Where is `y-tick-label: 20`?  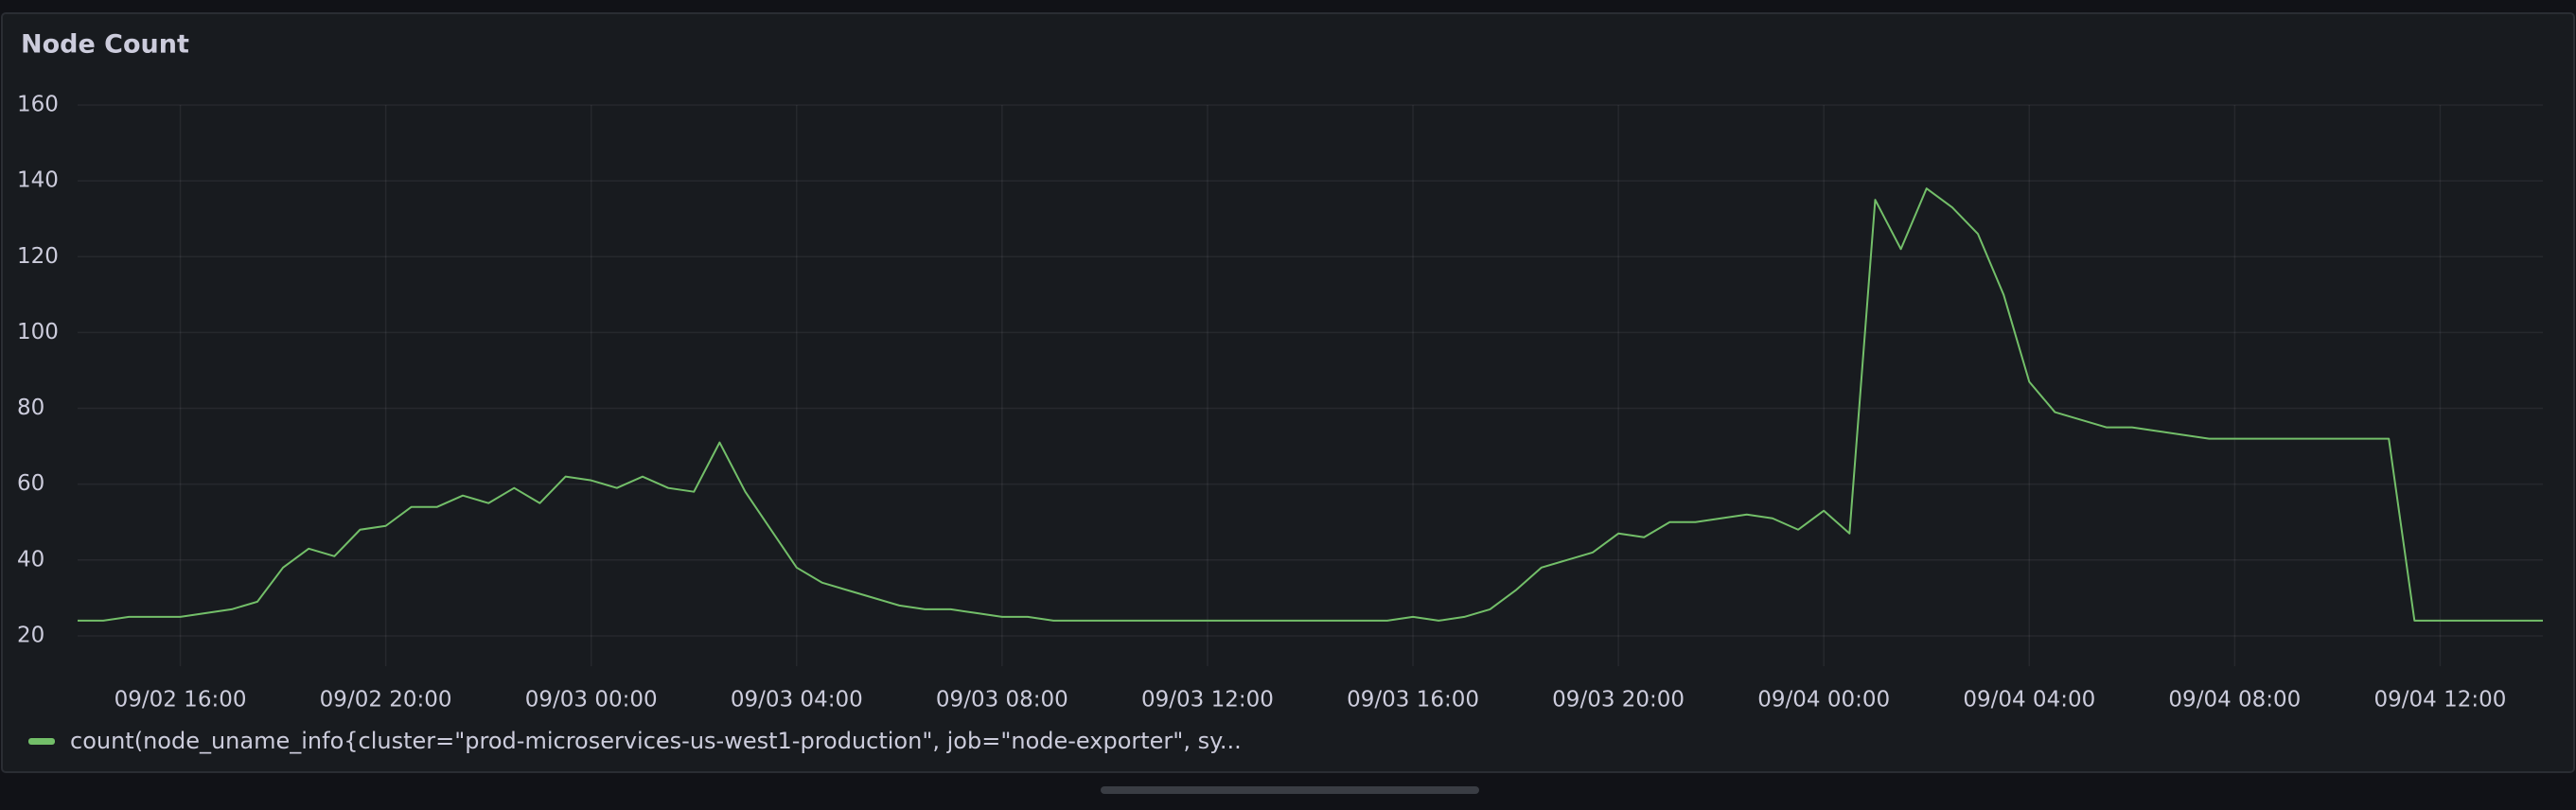
y-tick-label: 20 is located at coordinates (30, 635).